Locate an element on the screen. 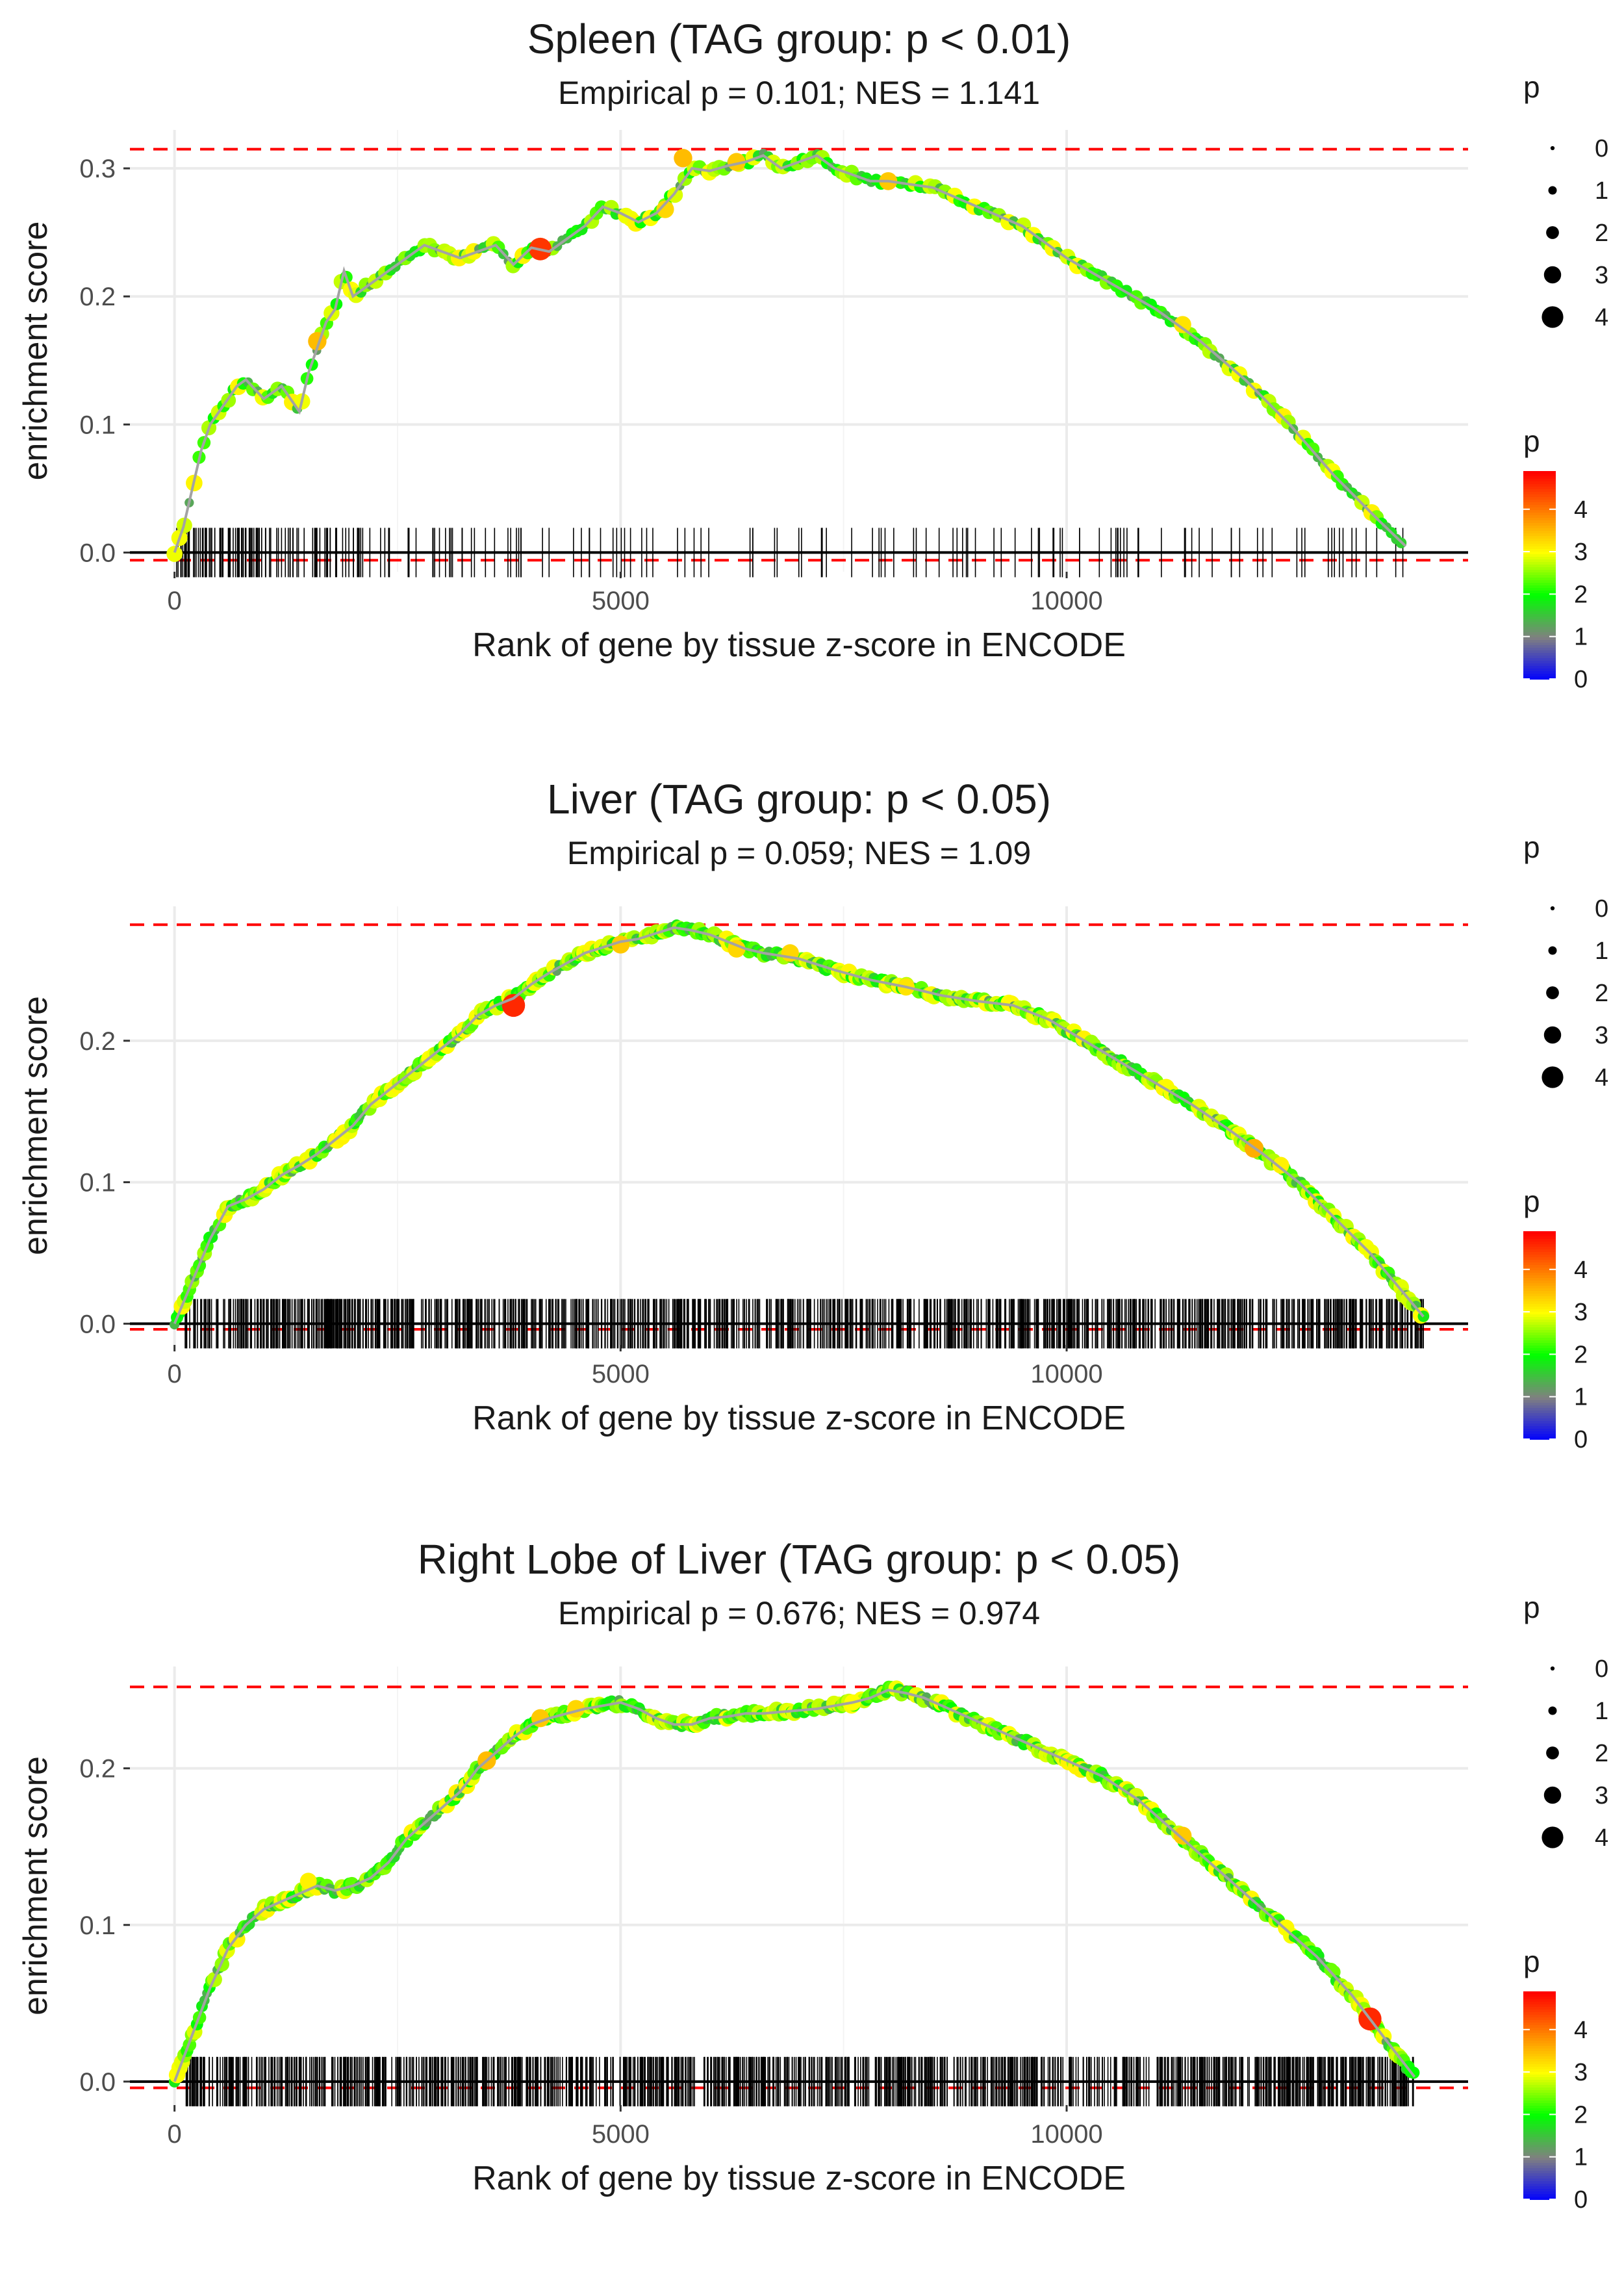 This screenshot has width=1624, height=2274. color-legend: p 4 3 2 1 0 is located at coordinates (1555, 1318).